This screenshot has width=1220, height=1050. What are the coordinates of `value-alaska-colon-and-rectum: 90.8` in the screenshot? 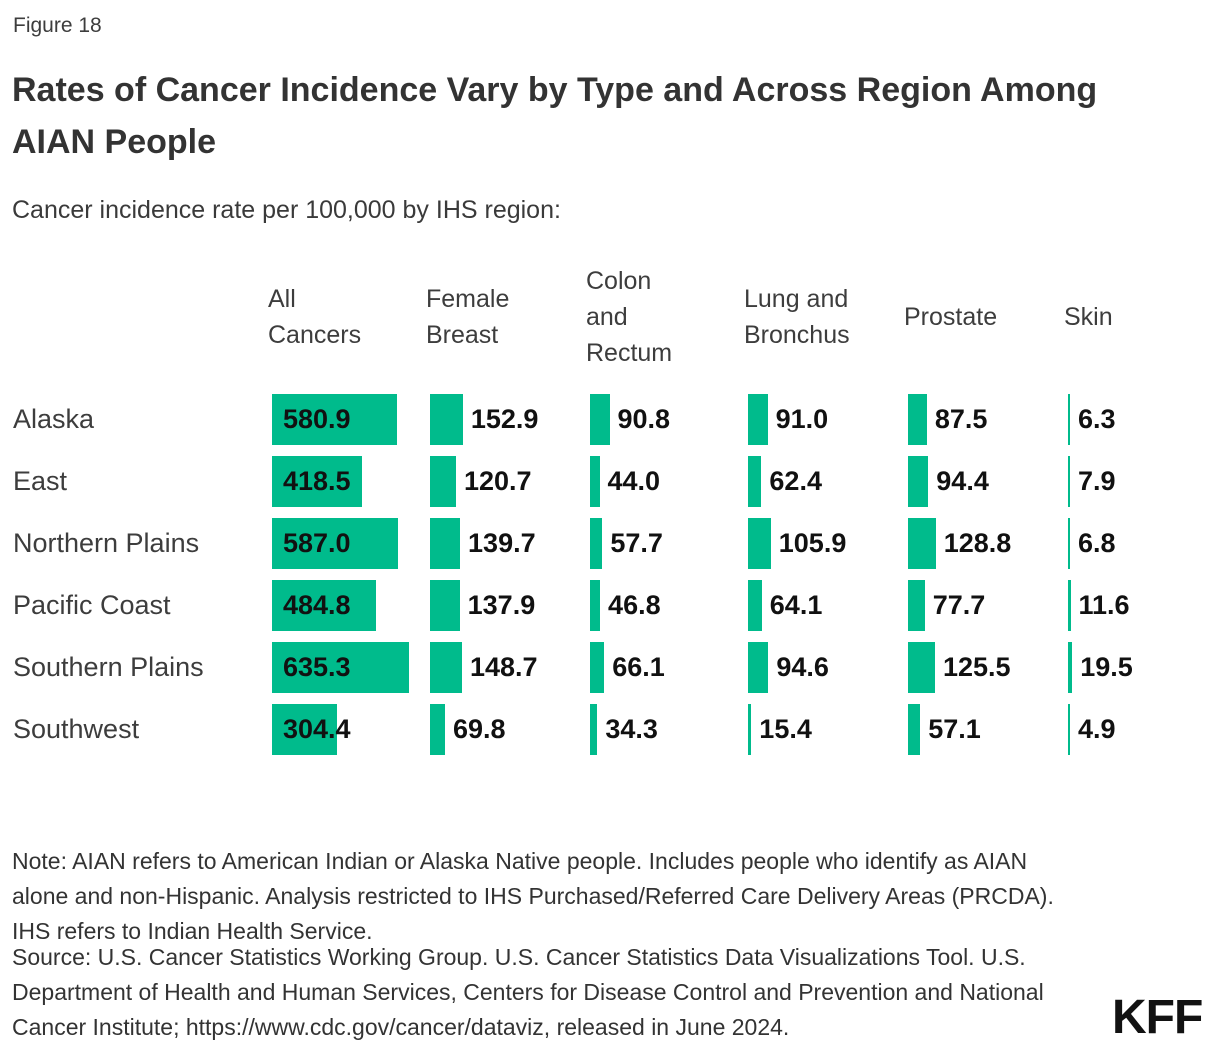 It's located at (644, 419).